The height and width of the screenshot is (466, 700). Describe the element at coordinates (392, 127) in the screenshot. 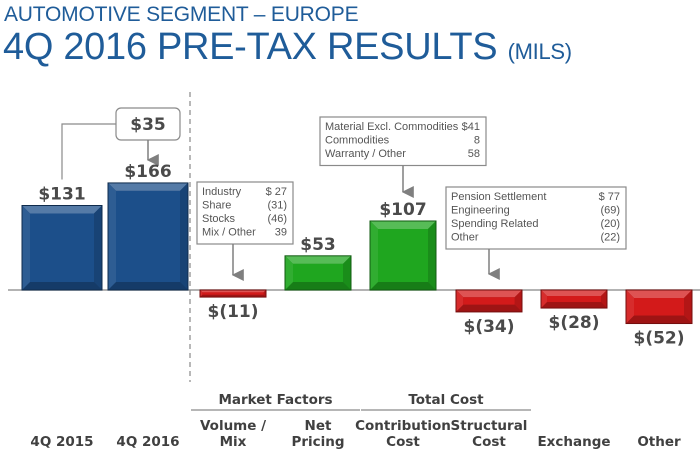

I see `annotation-row-label: Material Excl. Commodities` at that location.